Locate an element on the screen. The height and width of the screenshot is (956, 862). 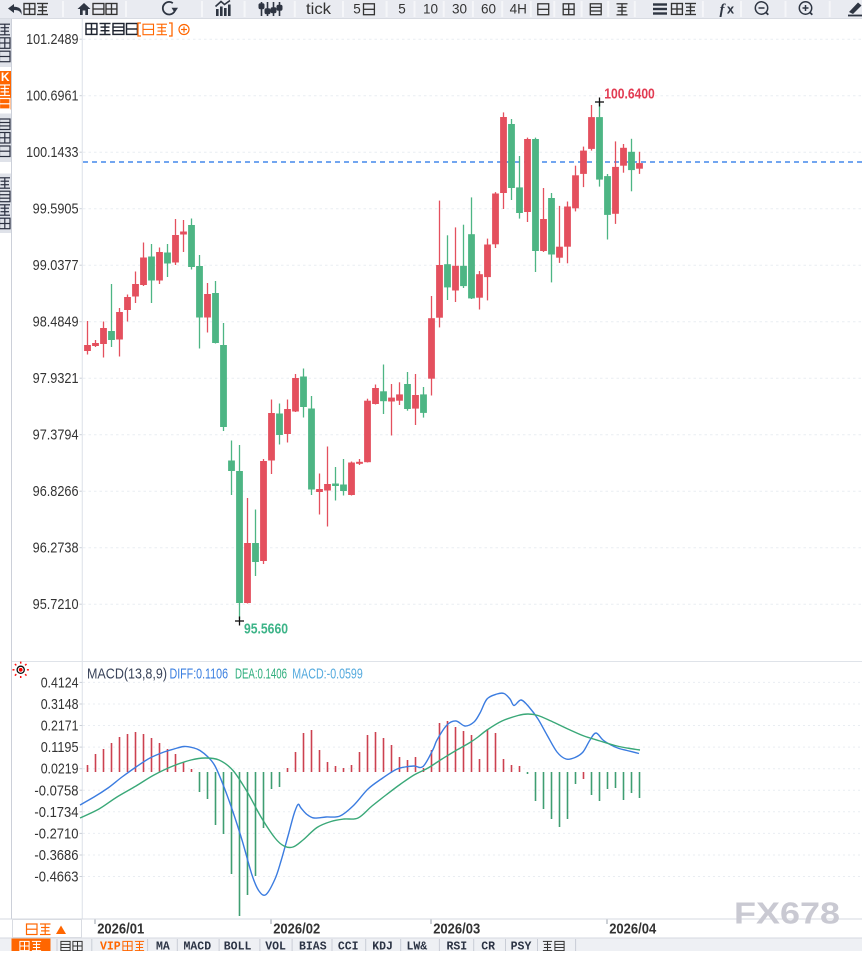
svg-text: 95.7210 is located at coordinates (56, 604).